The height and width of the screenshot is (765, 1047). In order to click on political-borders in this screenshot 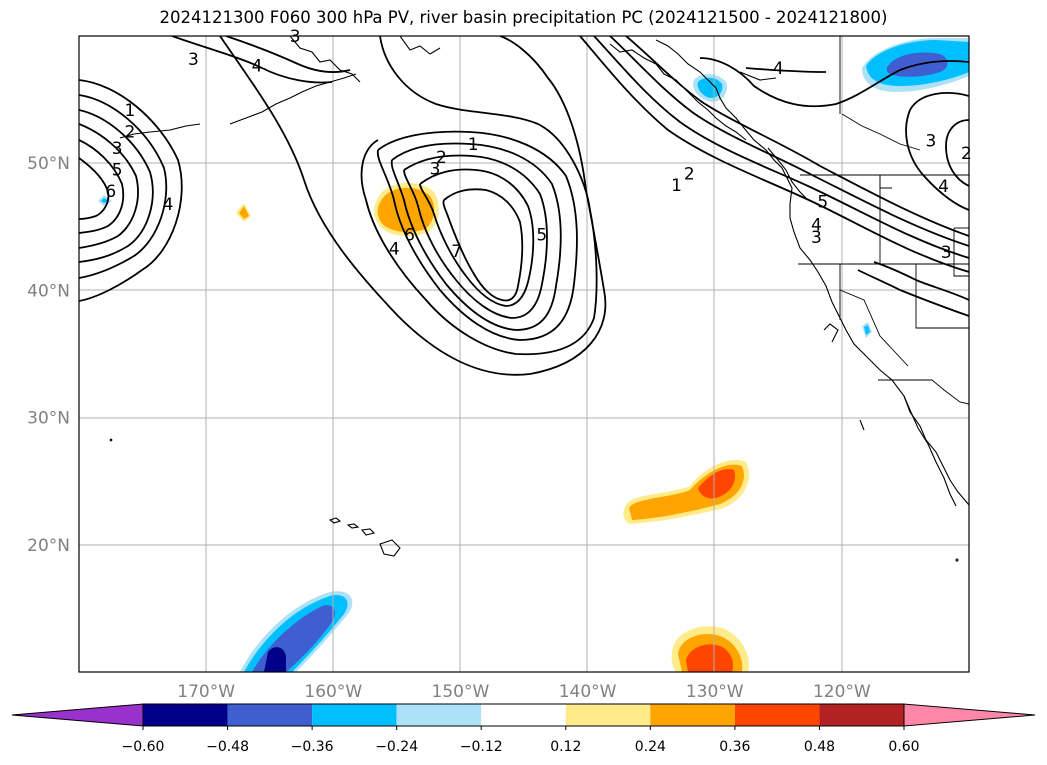, I will do `click(883, 220)`.